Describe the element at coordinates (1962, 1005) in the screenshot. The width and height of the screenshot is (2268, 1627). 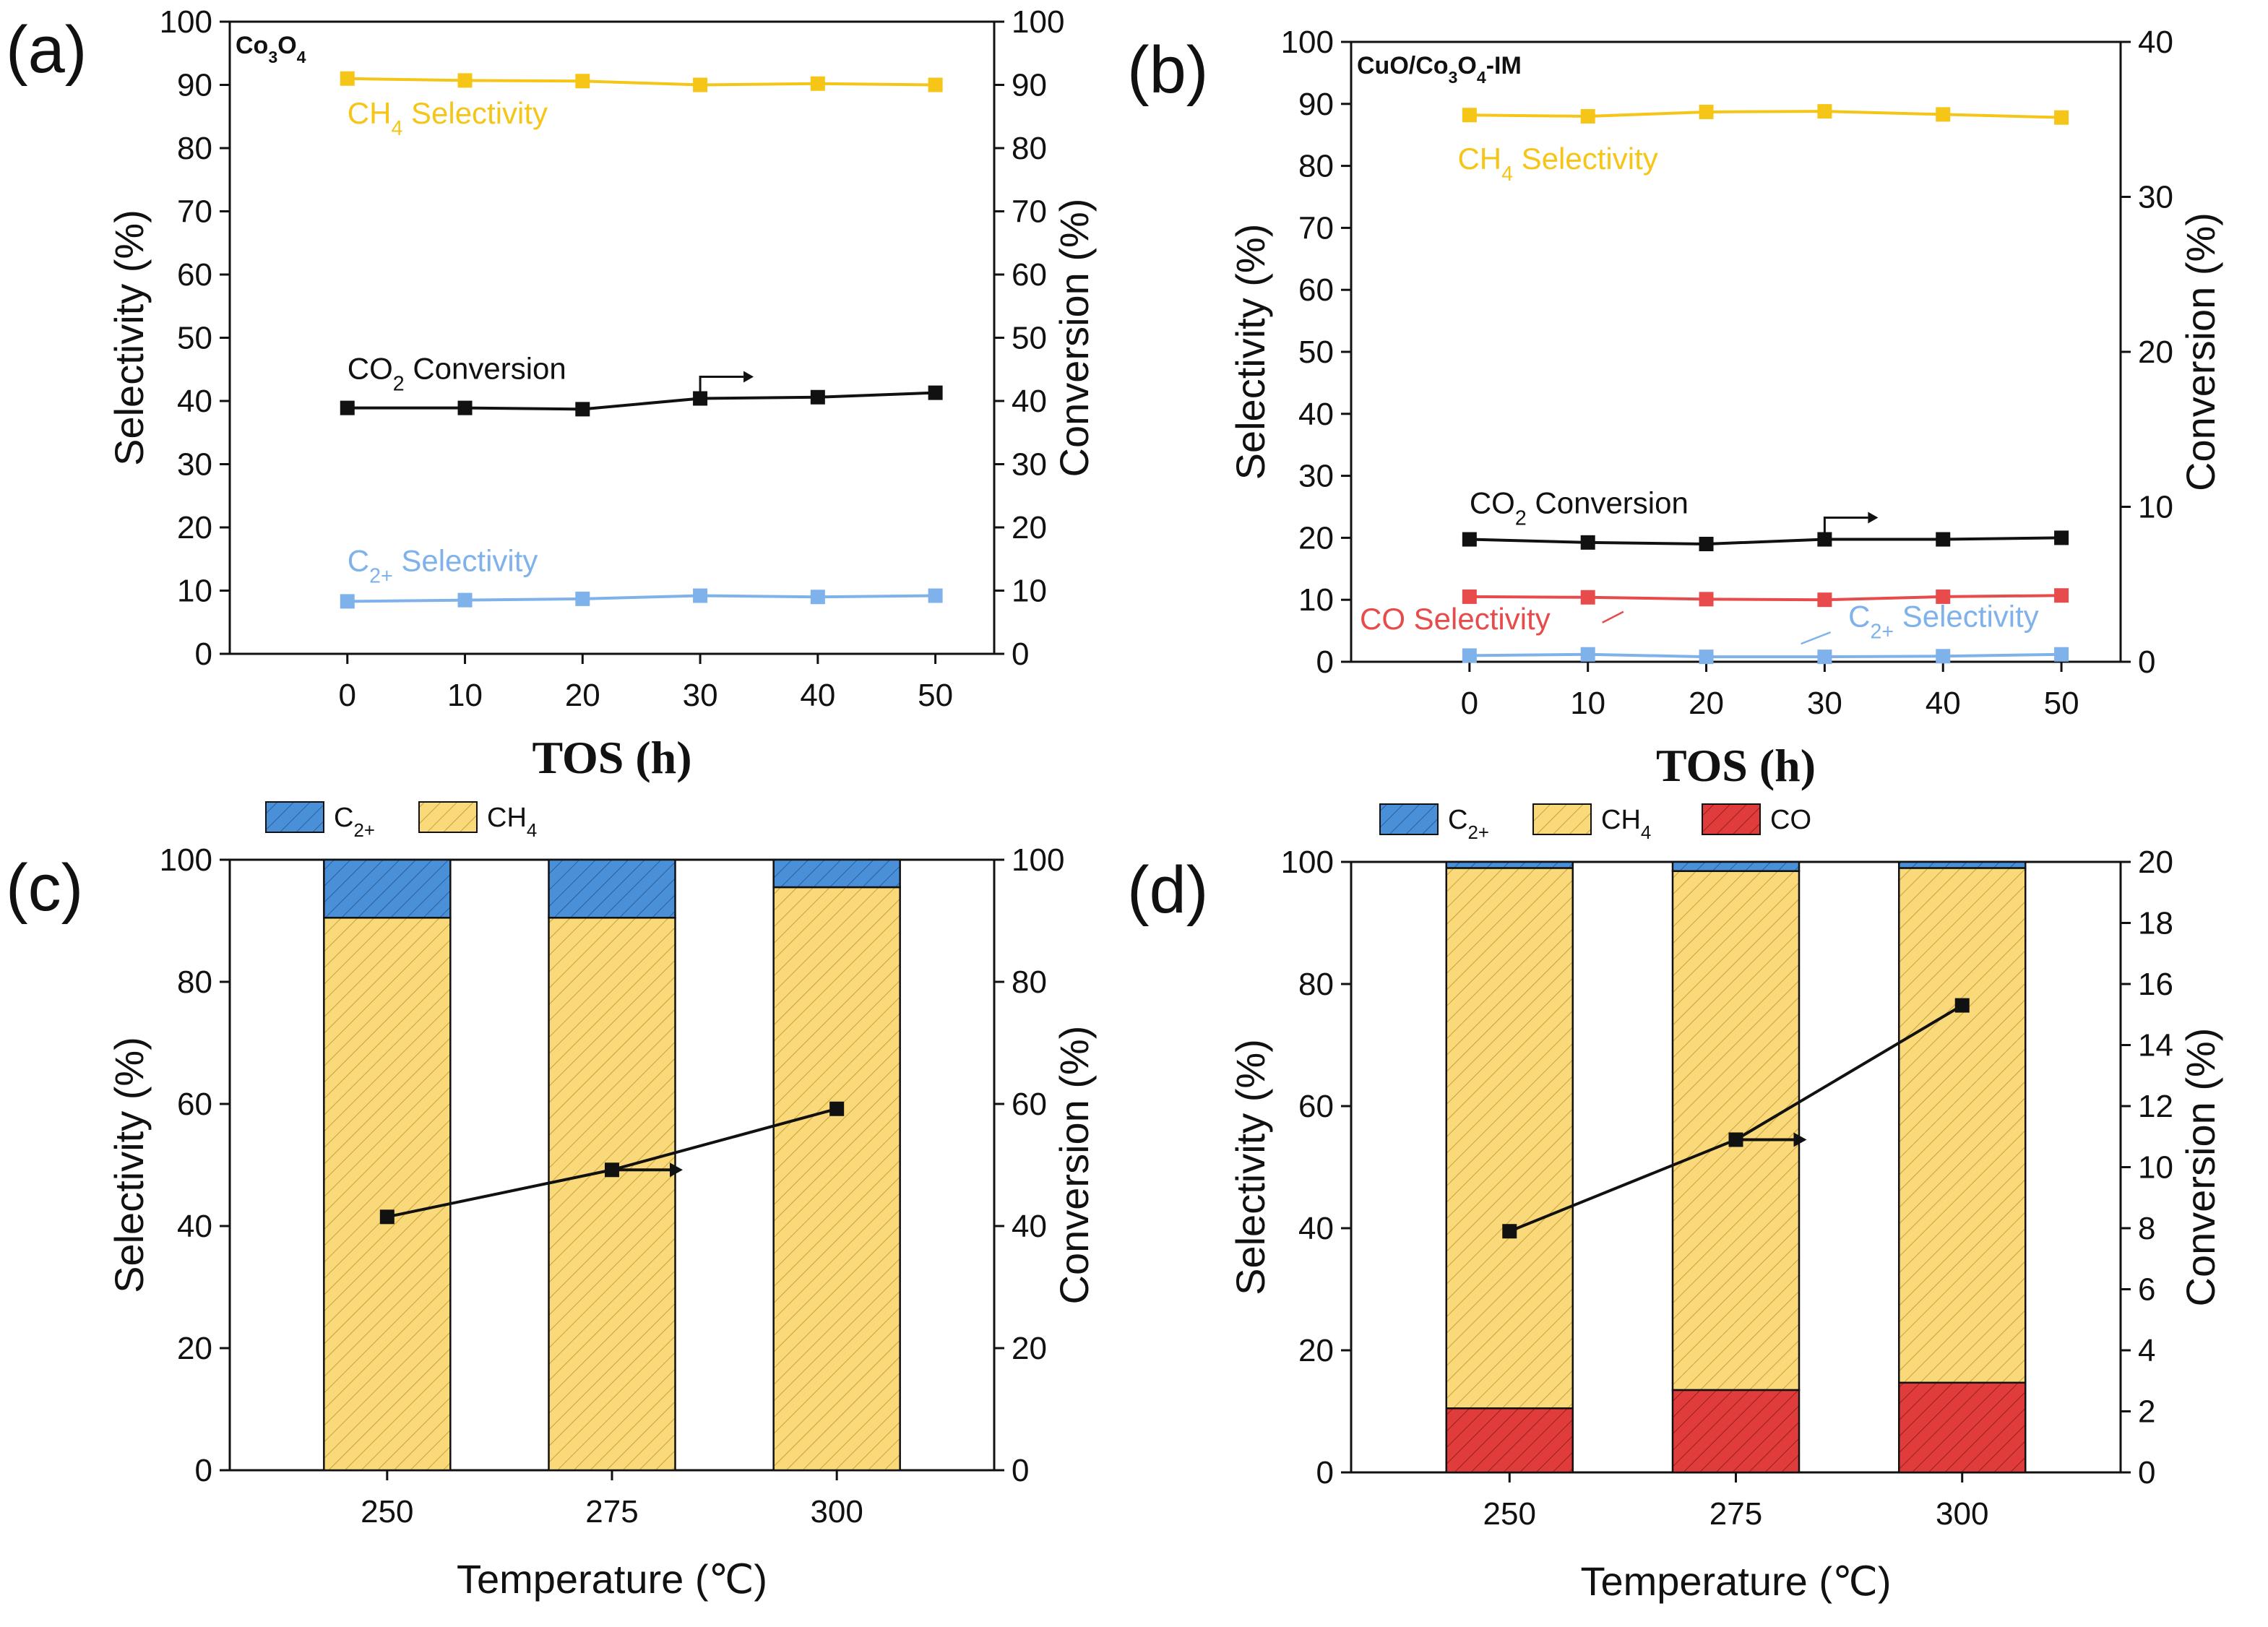
I see `conversion-point` at that location.